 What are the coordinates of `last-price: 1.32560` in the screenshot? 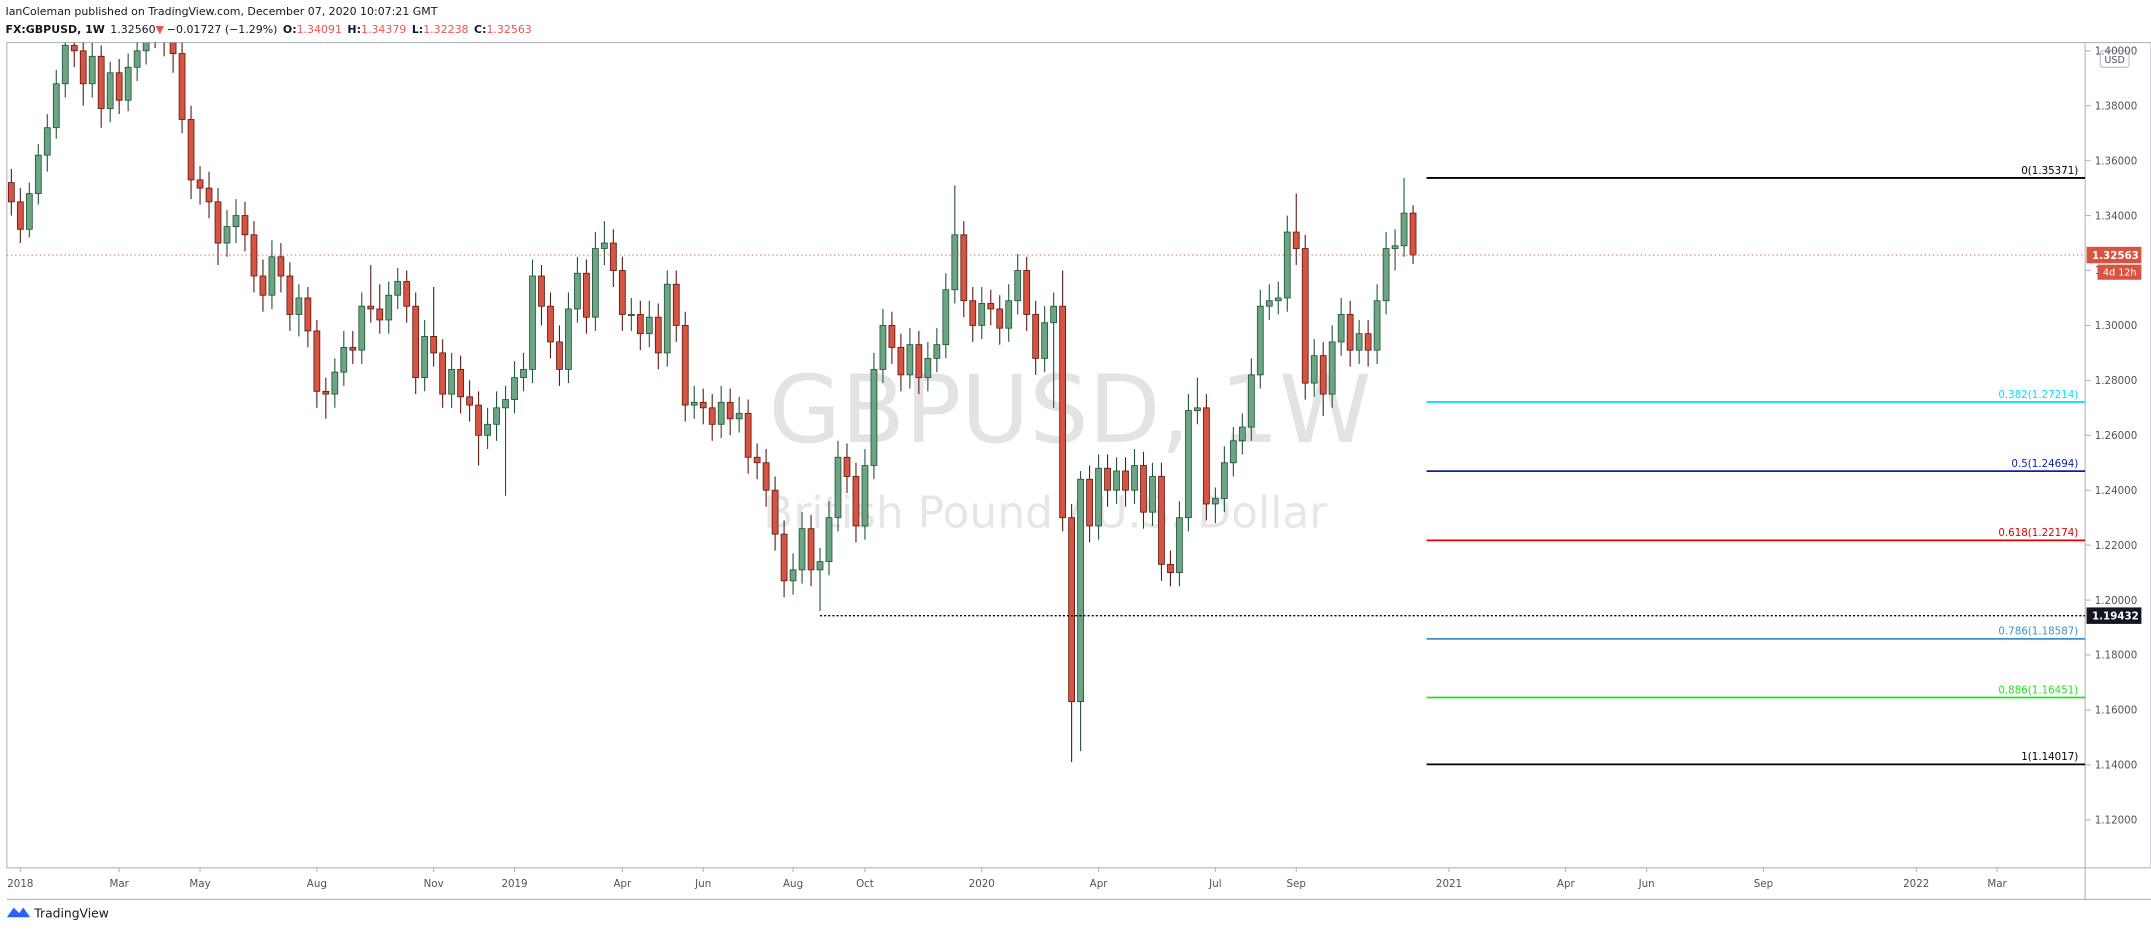 It's located at (132, 29).